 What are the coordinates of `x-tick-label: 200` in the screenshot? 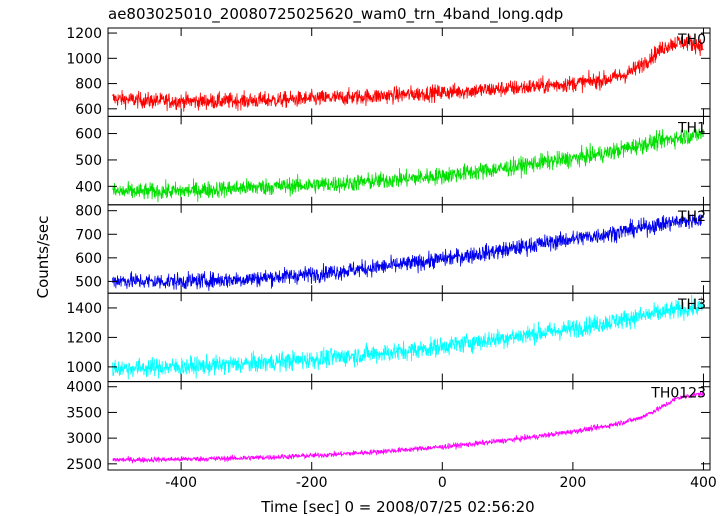 It's located at (573, 483).